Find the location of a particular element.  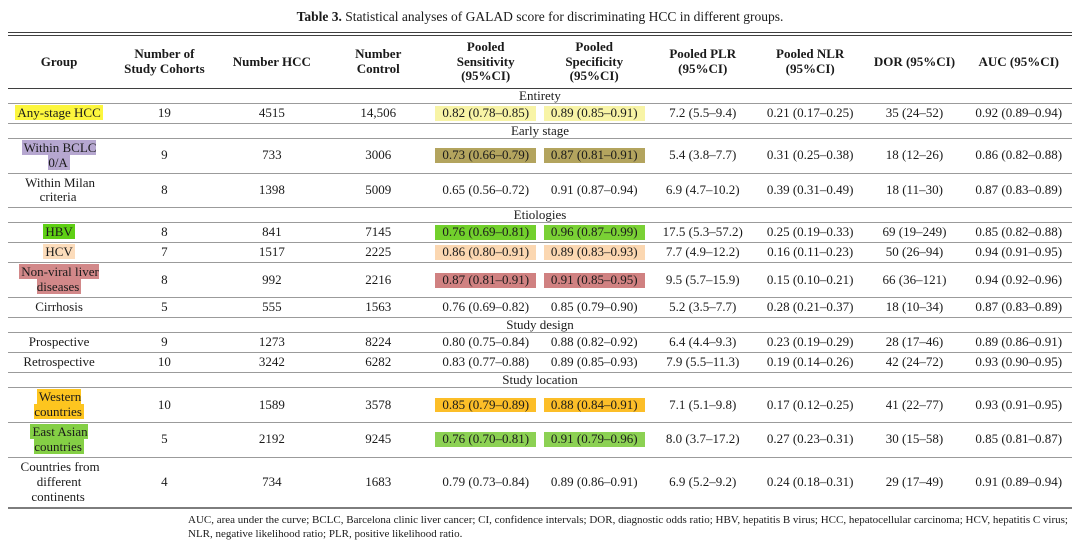

cell-cohorts: 10 is located at coordinates (164, 362).